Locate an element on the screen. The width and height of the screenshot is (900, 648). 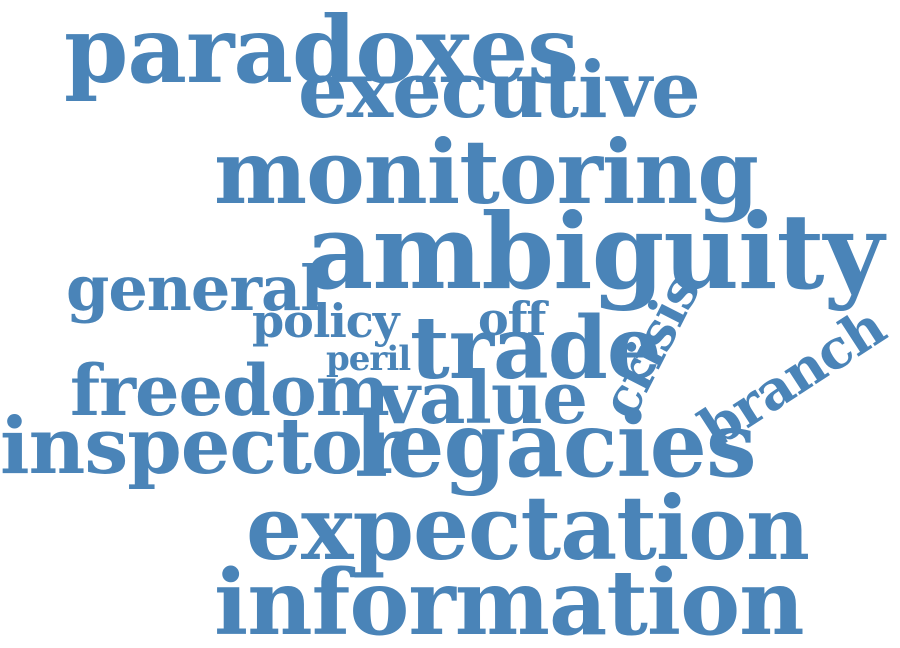
word-inspector: inspector is located at coordinates (201, 446).